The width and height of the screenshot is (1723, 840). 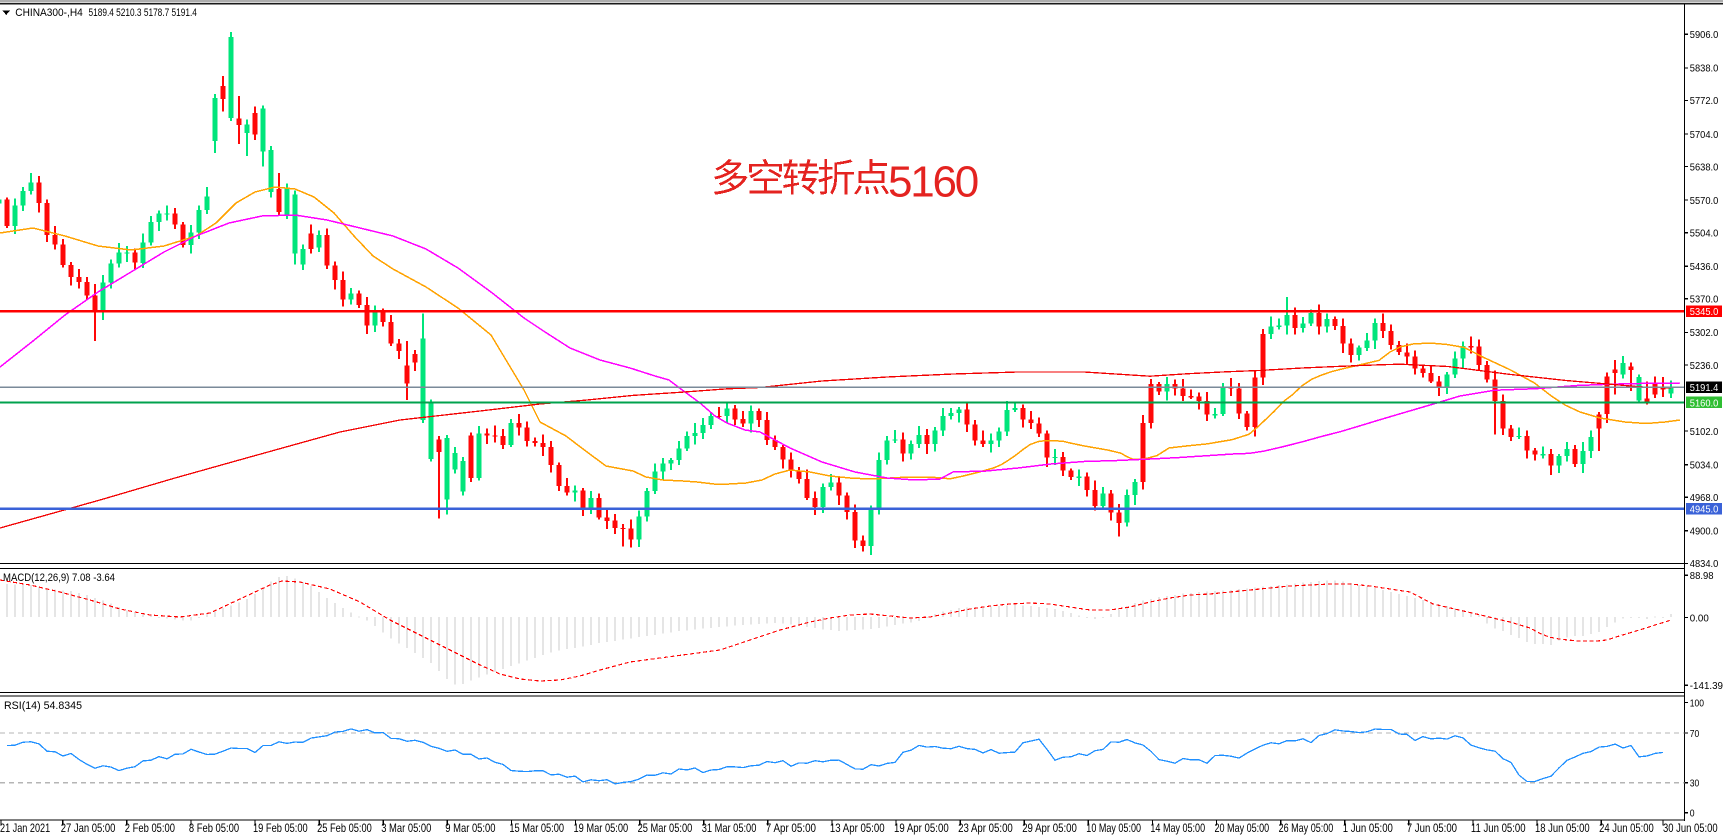 What do you see at coordinates (1699, 618) in the screenshot?
I see `svg-text: 0.00` at bounding box center [1699, 618].